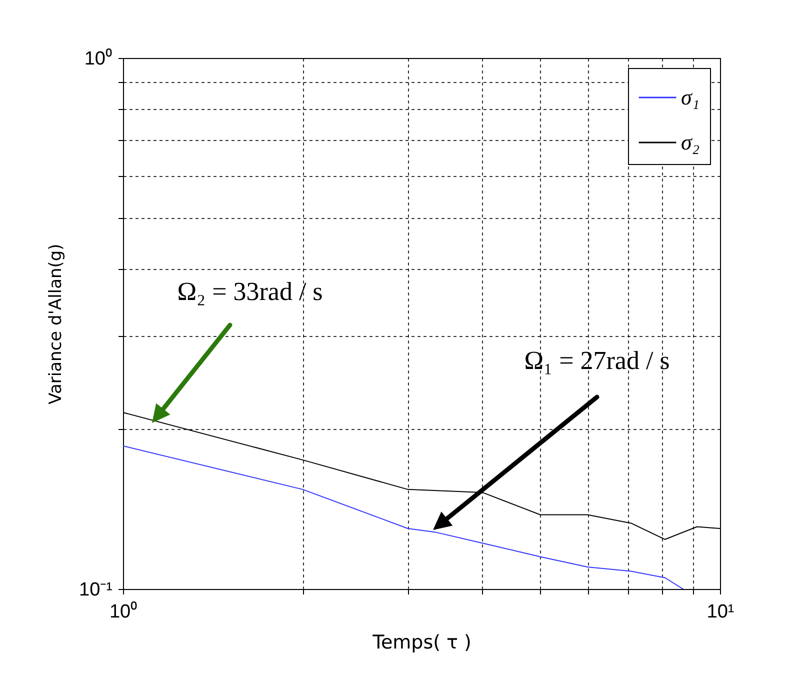  What do you see at coordinates (720, 612) in the screenshot?
I see `x-tick-label: 10¹` at bounding box center [720, 612].